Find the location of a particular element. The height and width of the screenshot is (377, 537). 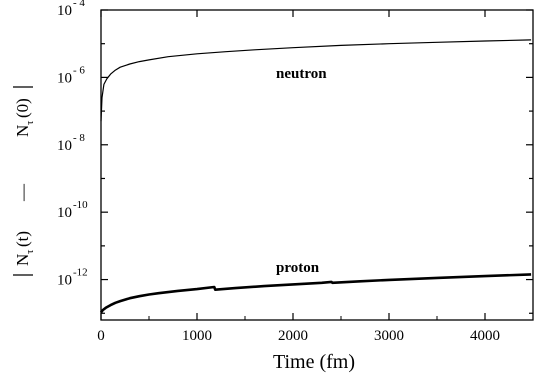

x-axis-label: Time (fm) is located at coordinates (314, 362).